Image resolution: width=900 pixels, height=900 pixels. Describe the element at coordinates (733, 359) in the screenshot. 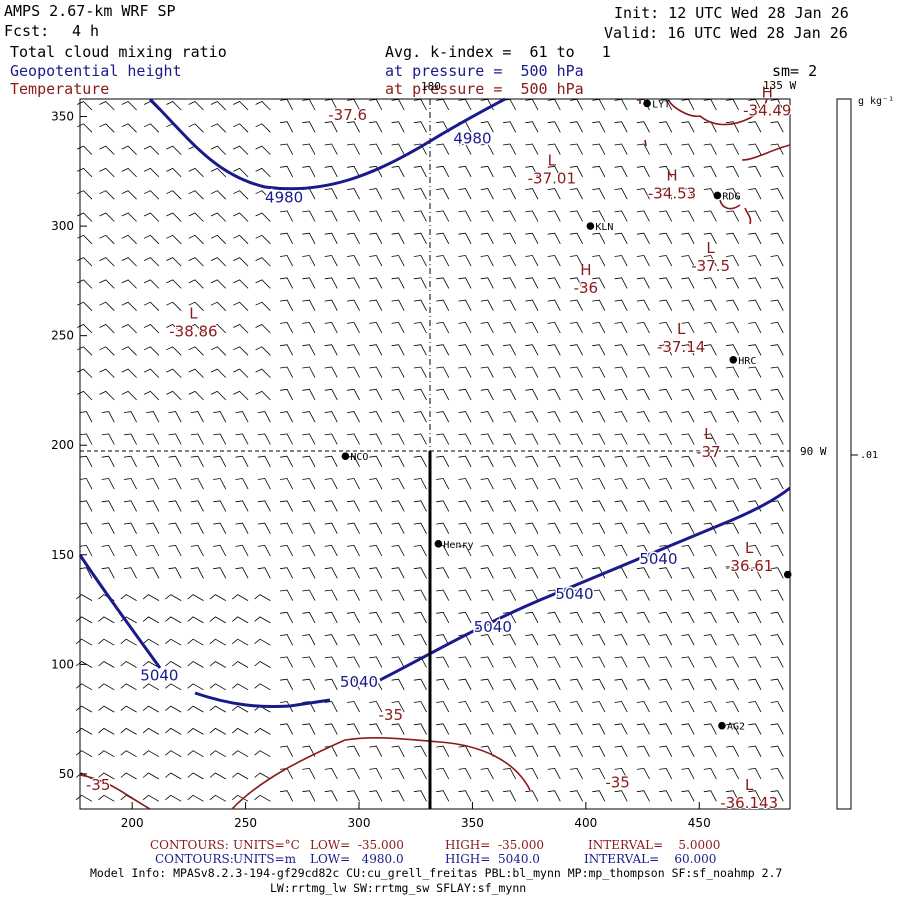

I see `station-marker` at that location.